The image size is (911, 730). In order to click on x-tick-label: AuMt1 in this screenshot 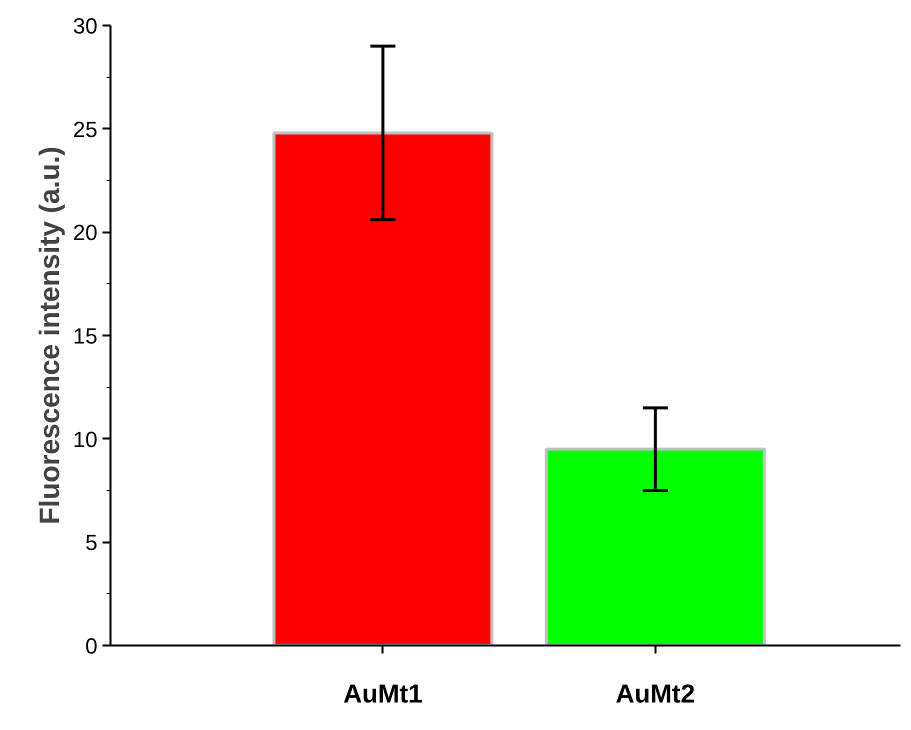, I will do `click(383, 693)`.